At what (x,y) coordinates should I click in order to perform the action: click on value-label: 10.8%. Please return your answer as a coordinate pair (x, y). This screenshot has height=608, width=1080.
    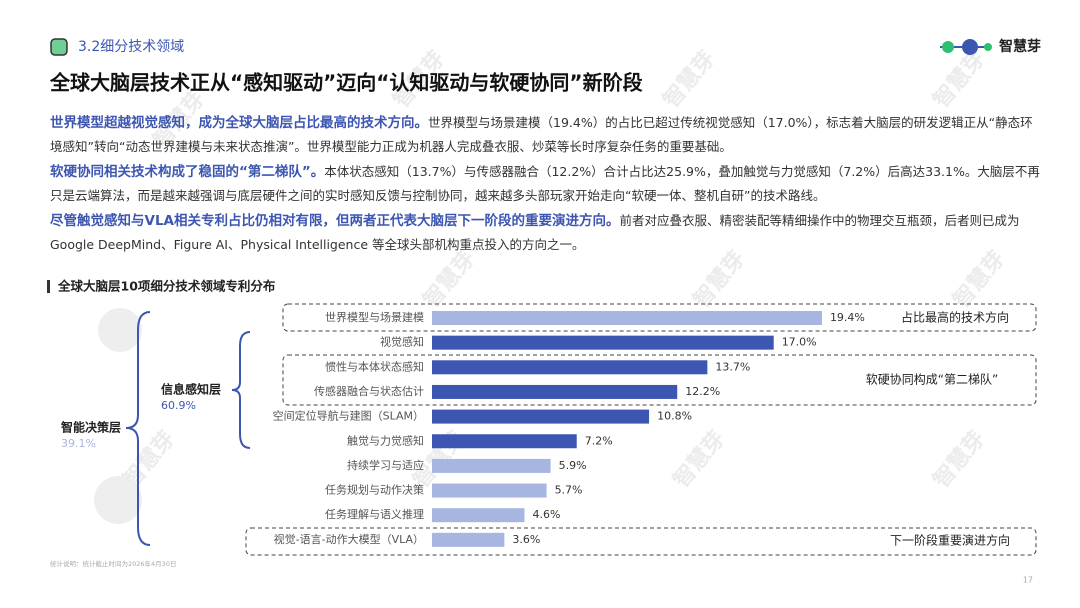
    Looking at the image, I should click on (674, 416).